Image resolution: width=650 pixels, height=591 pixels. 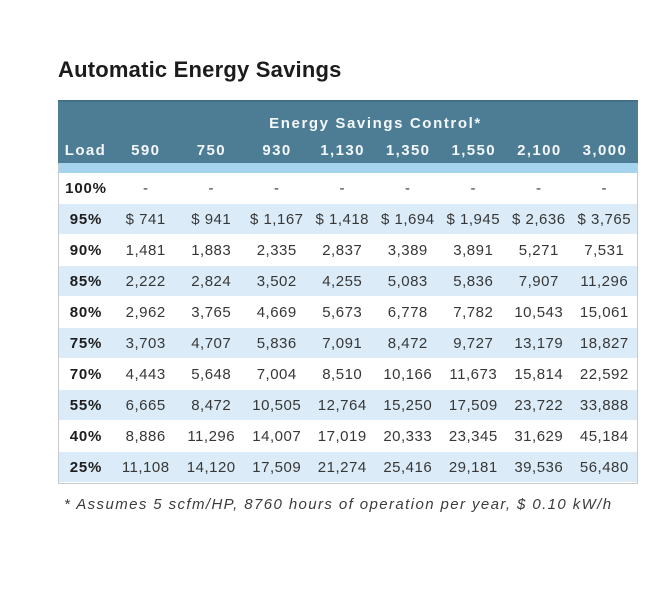 What do you see at coordinates (276, 250) in the screenshot?
I see `value-cell: 2,335` at bounding box center [276, 250].